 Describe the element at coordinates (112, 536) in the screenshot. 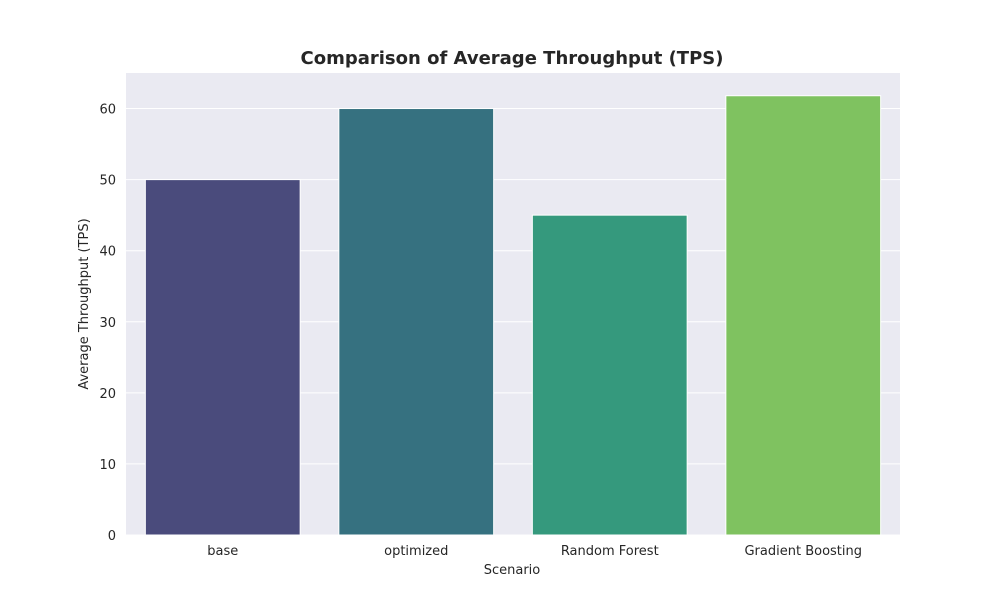

I see `y-tick-label: 0` at that location.